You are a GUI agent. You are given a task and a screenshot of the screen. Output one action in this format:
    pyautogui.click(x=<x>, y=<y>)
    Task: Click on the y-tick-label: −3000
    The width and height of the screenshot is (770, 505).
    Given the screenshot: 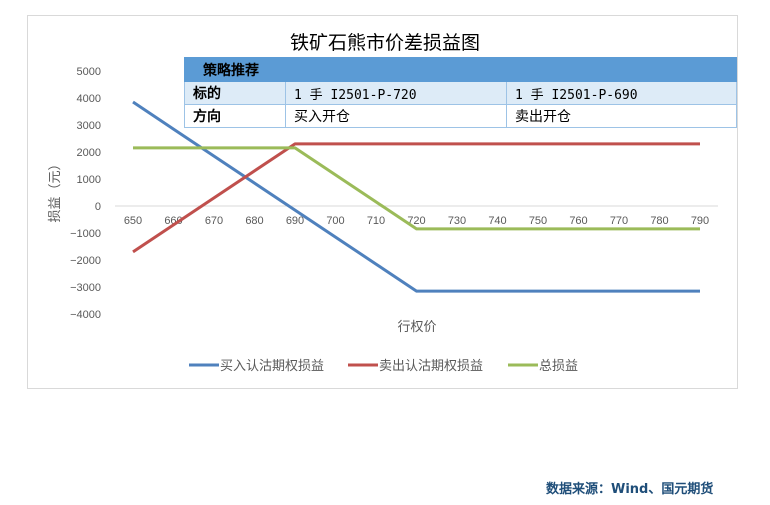 What is the action you would take?
    pyautogui.click(x=85, y=288)
    